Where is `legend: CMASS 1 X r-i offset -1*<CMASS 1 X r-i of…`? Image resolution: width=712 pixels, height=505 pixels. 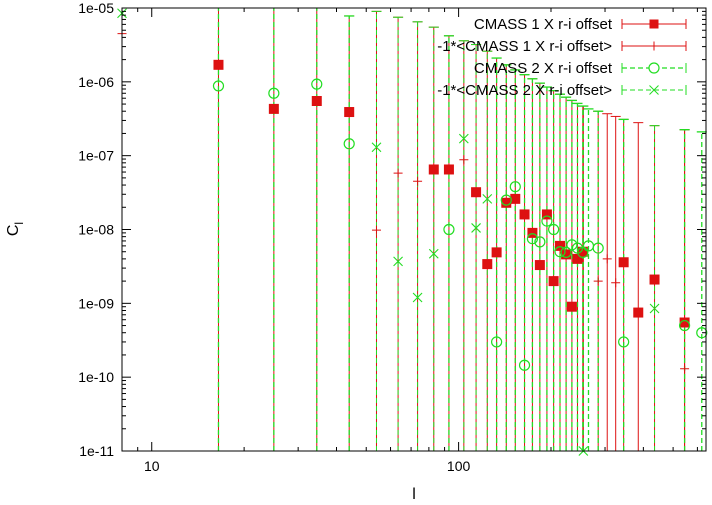 legend: CMASS 1 X r-i offset -1*<CMASS 1 X r-i of… is located at coordinates (562, 57).